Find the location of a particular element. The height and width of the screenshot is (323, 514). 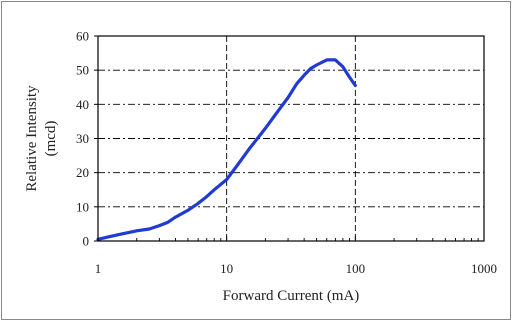

y-axis-title-line1: Relative Intensity is located at coordinates (32, 138).